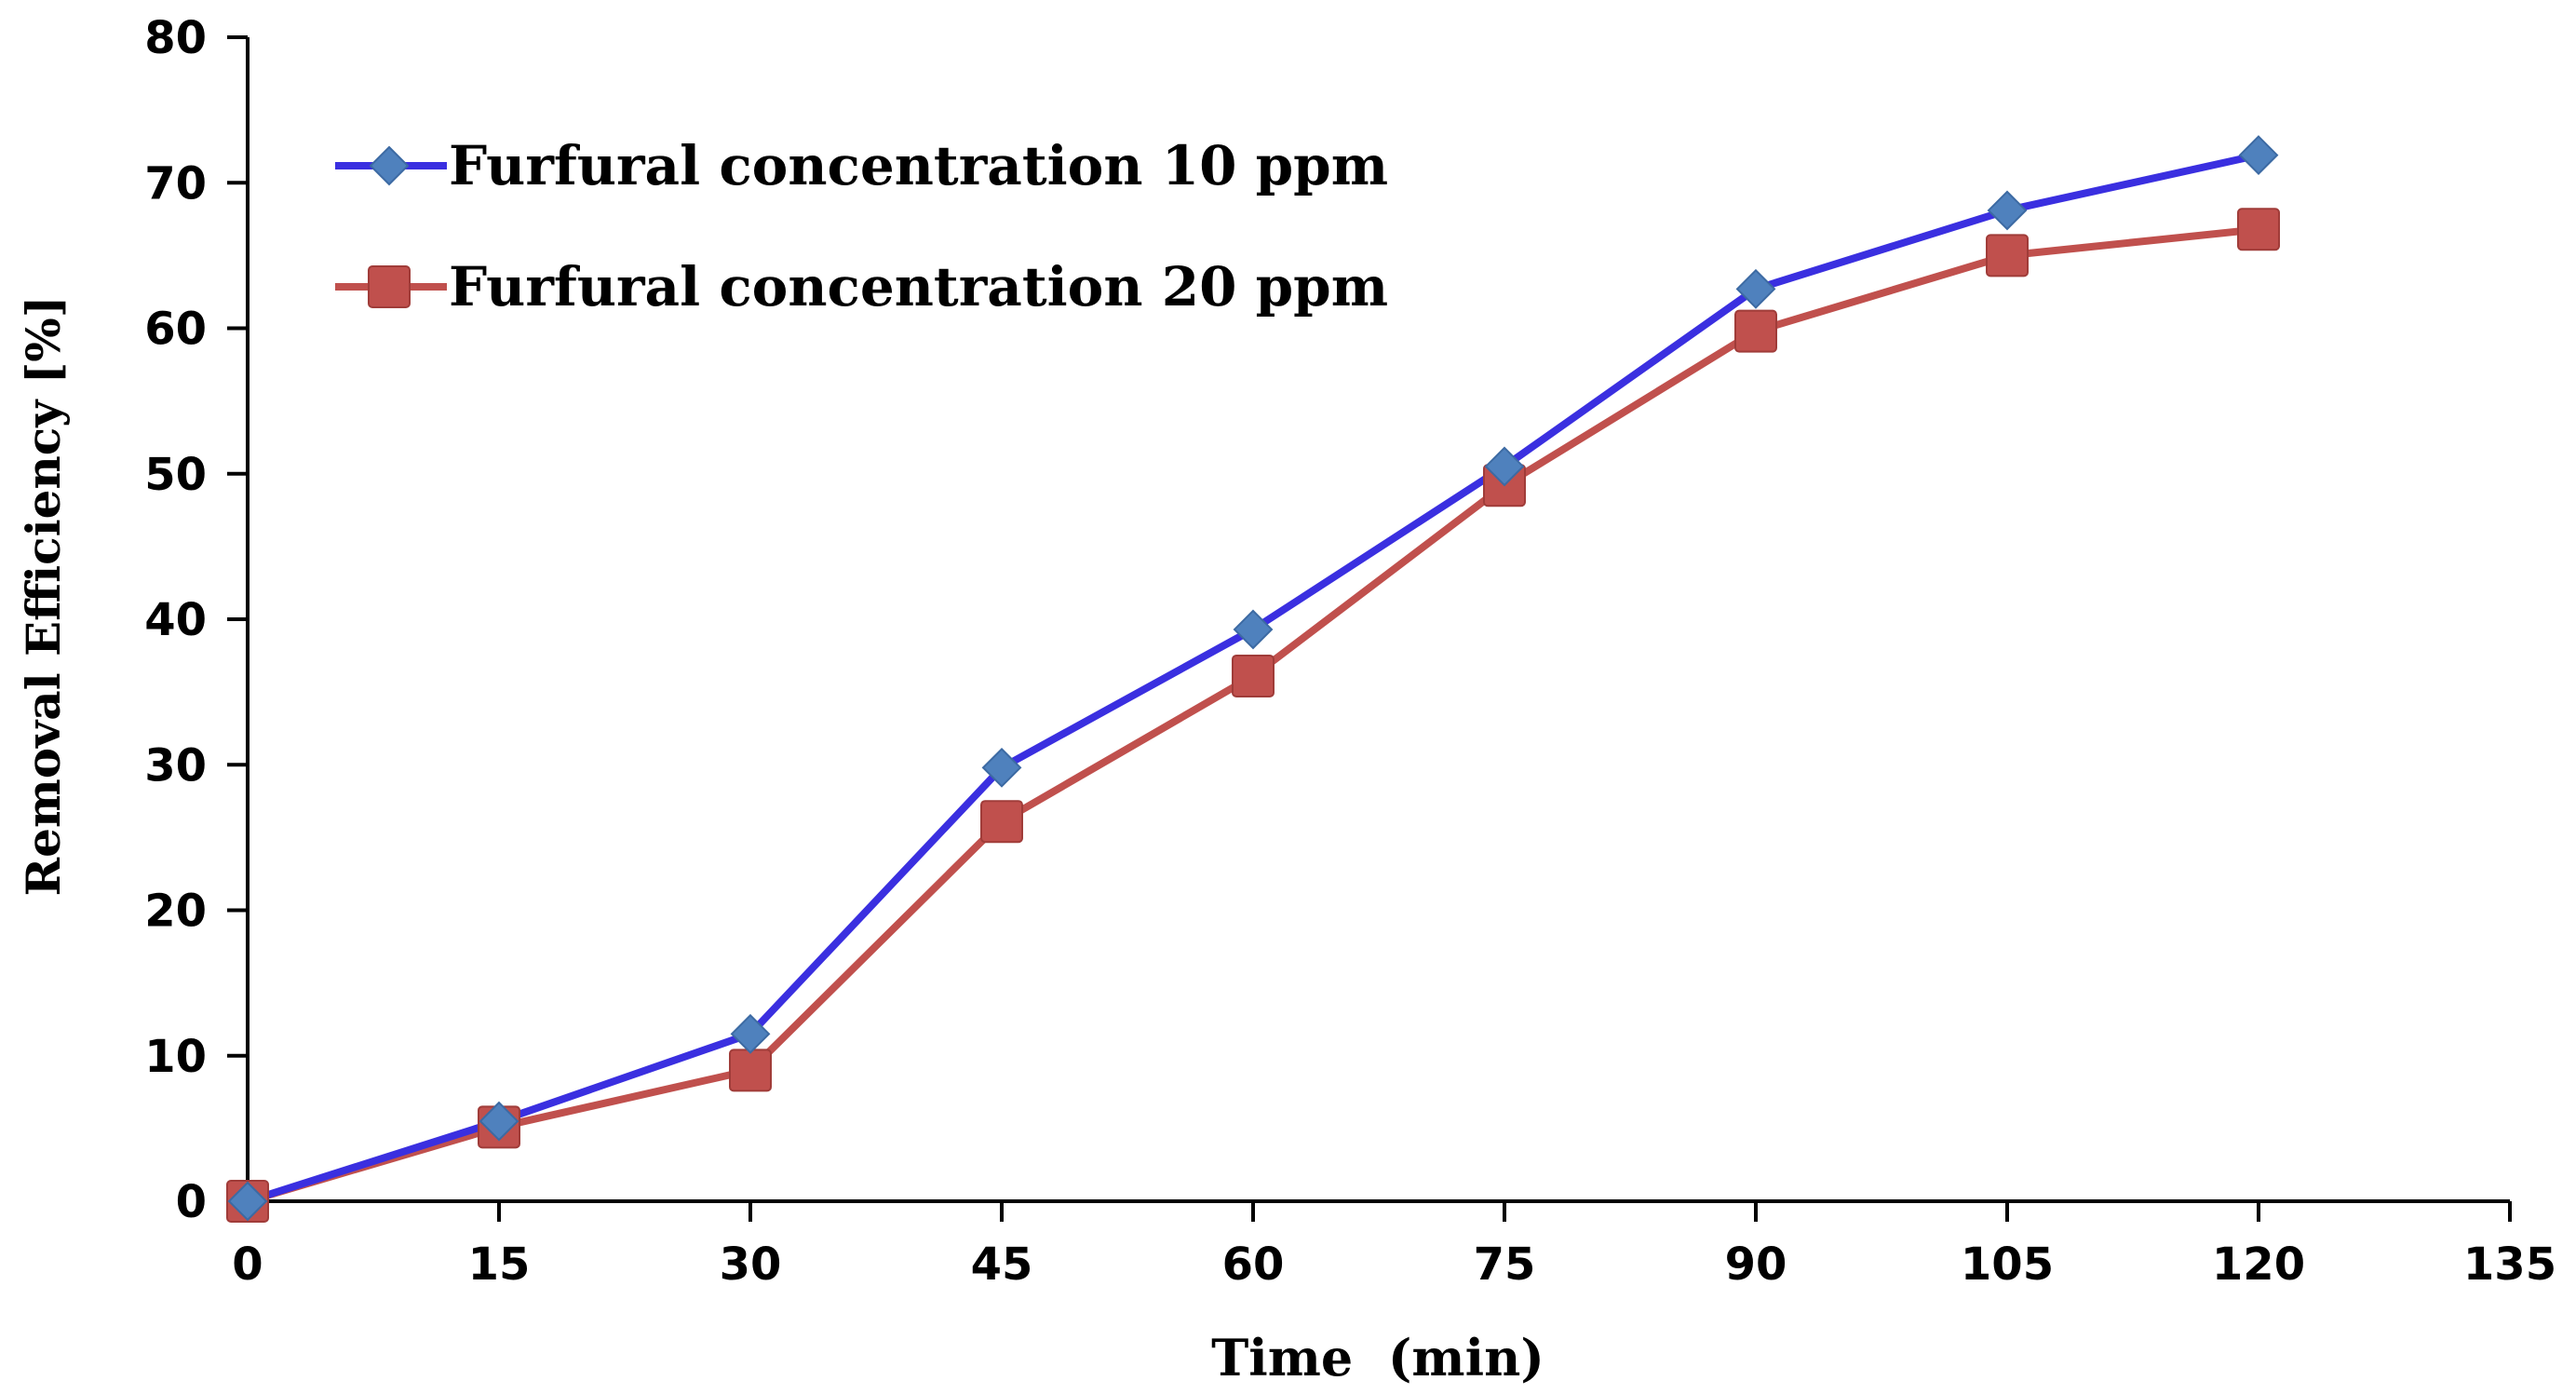 This screenshot has width=2576, height=1394. What do you see at coordinates (2007, 1264) in the screenshot?
I see `x-tick-label: 105` at bounding box center [2007, 1264].